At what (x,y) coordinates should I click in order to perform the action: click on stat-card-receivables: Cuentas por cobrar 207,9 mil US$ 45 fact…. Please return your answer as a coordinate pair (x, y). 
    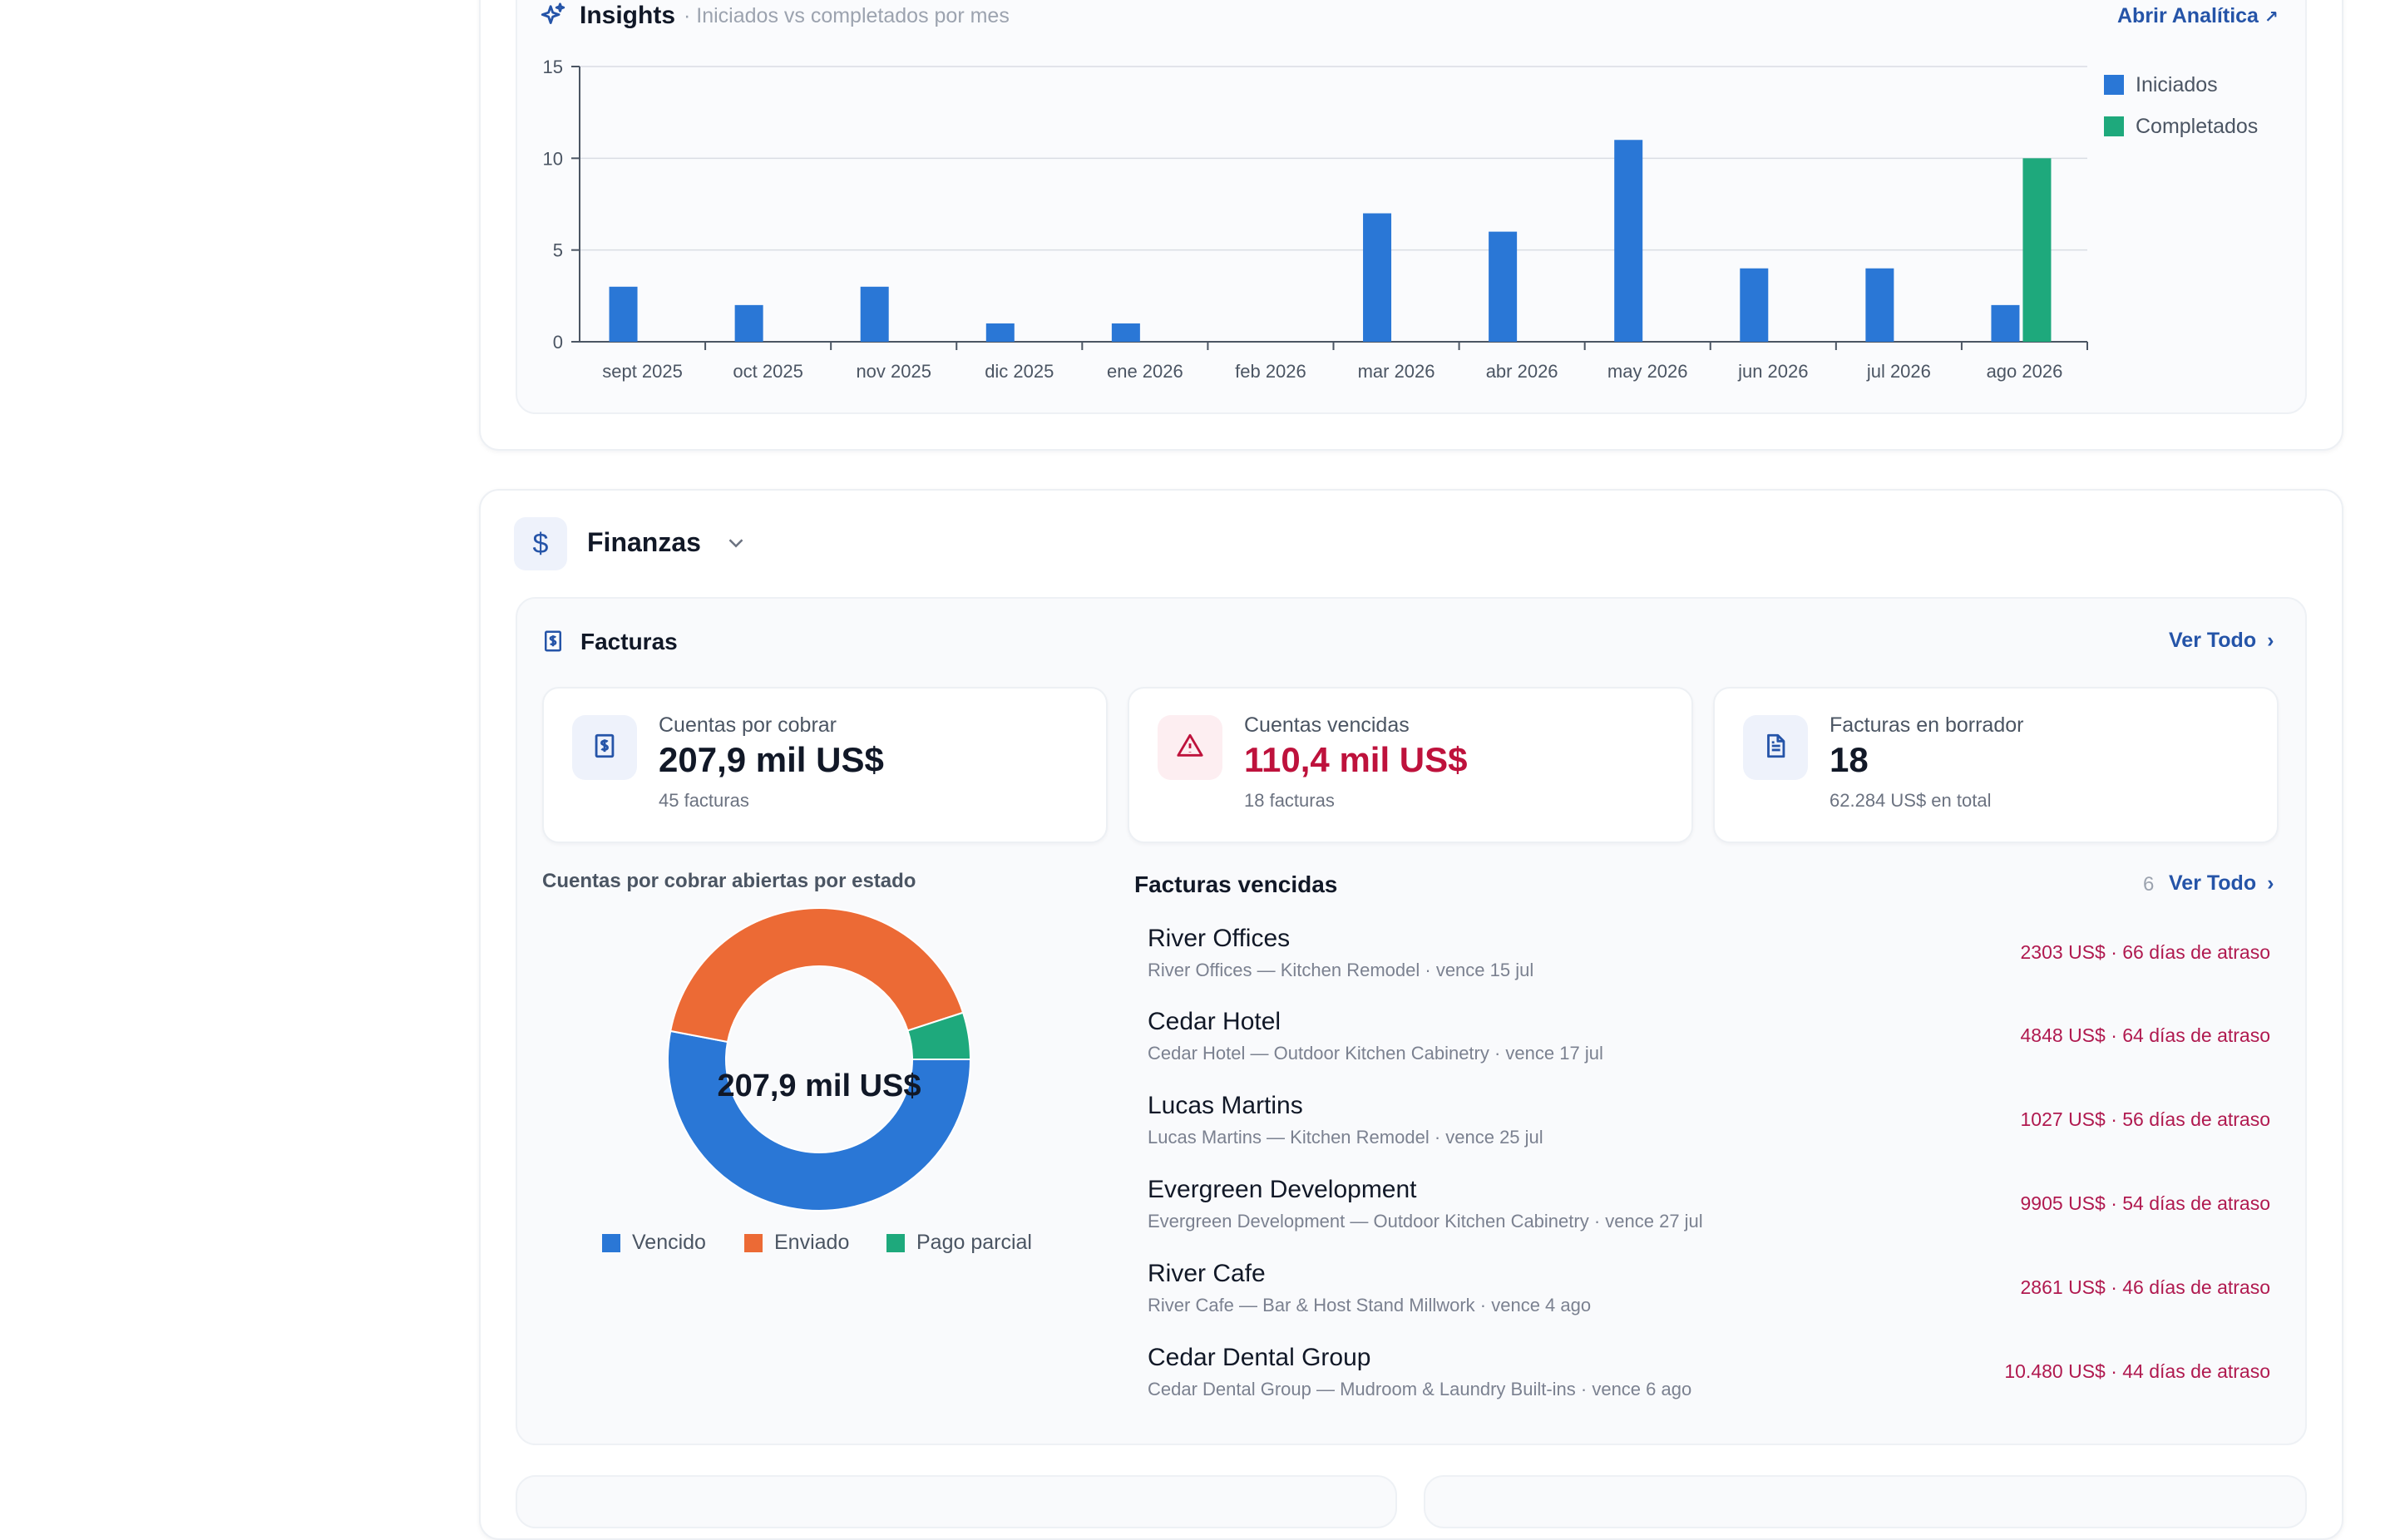
    Looking at the image, I should click on (825, 765).